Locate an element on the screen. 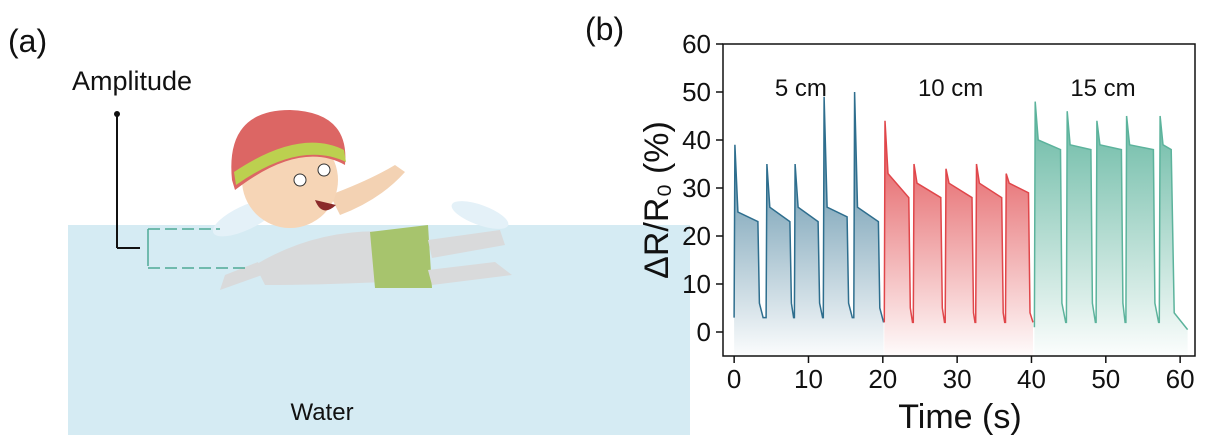 This screenshot has height=435, width=1205. series-label: 5 cm is located at coordinates (801, 88).